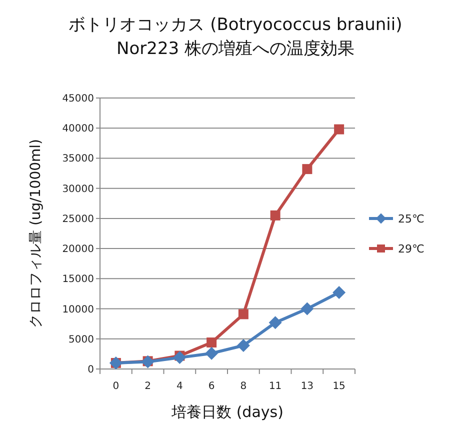  I want to click on y-tick-label: 45000, so click(78, 99).